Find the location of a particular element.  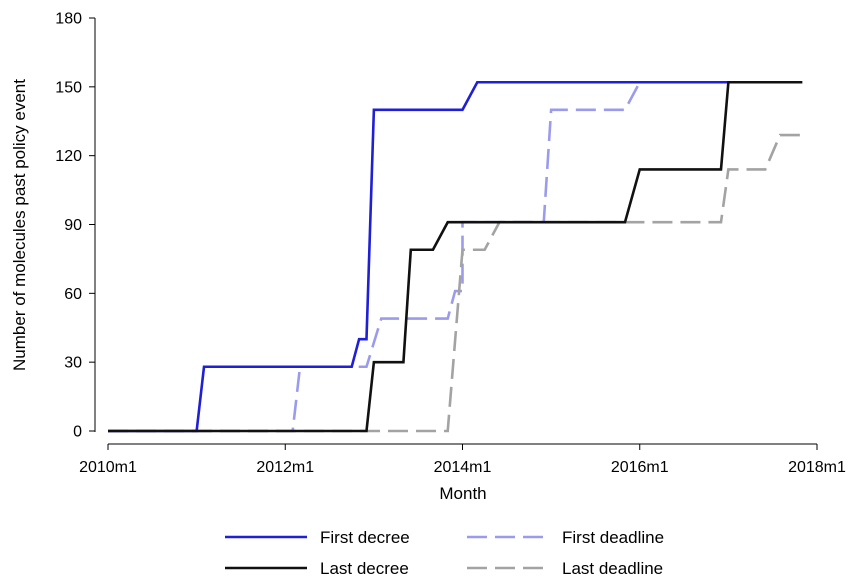

y-tick-label-180: 180 is located at coordinates (68, 19).